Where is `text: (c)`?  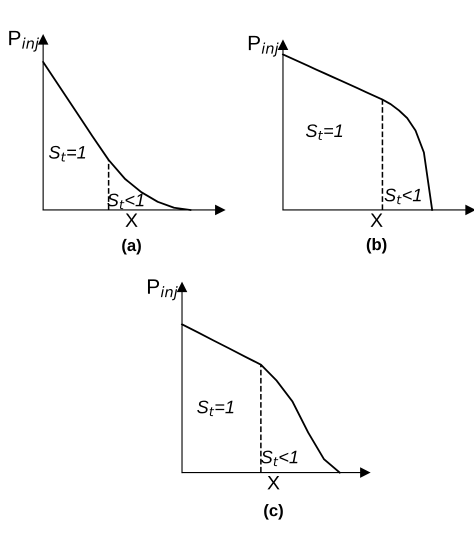 text: (c) is located at coordinates (273, 512).